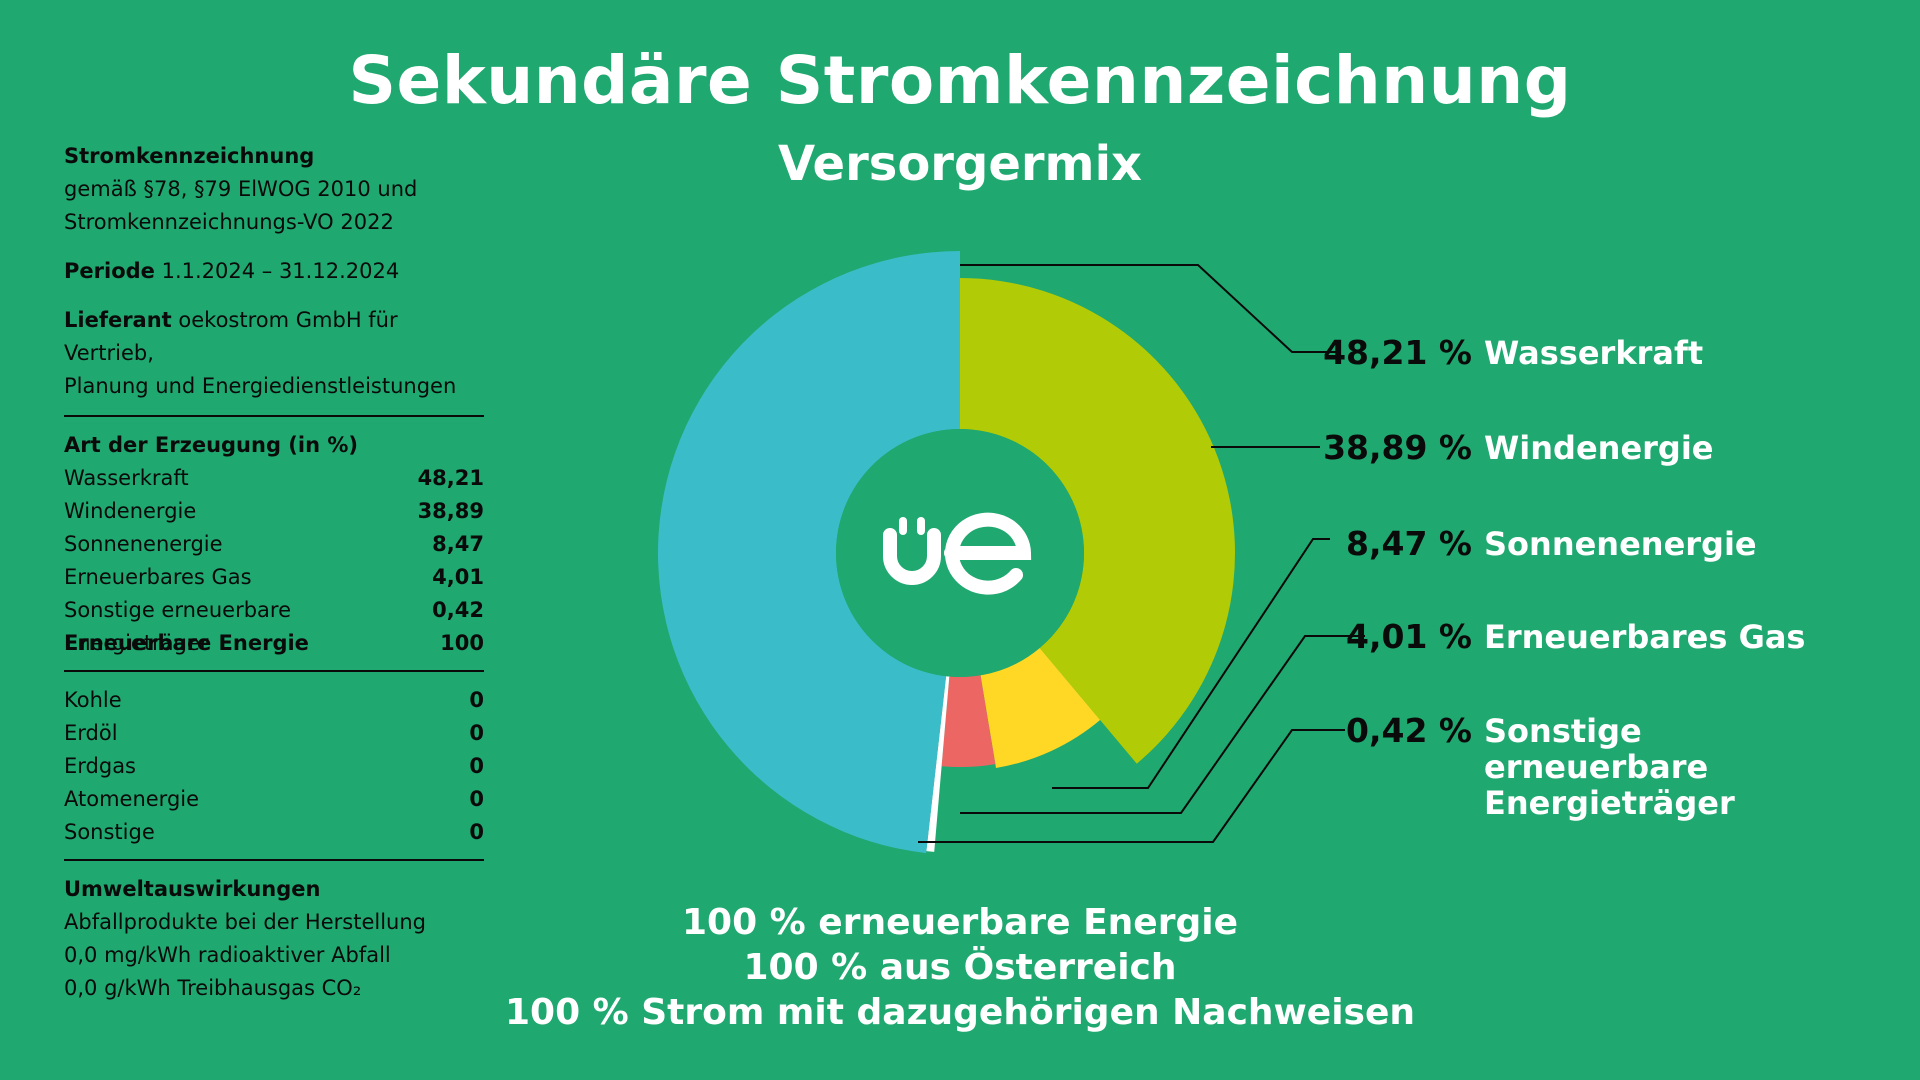  I want to click on row-label: Sonstige erneuerbare Energieträger, so click(177, 626).